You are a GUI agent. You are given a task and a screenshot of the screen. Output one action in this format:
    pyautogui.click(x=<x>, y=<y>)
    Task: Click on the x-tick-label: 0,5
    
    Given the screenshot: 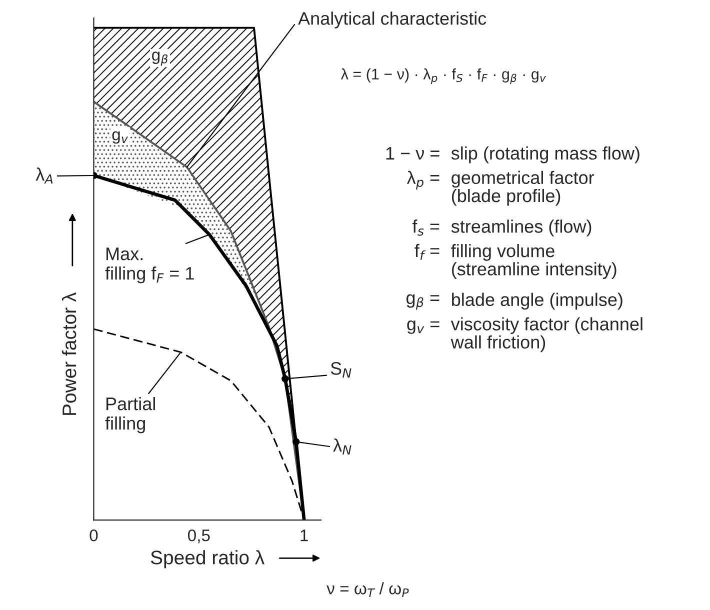 What is the action you would take?
    pyautogui.click(x=199, y=536)
    